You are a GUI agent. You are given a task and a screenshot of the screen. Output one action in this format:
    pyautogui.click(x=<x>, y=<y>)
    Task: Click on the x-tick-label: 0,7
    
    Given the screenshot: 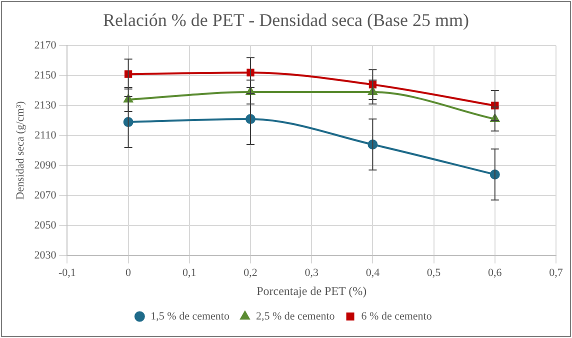 What is the action you would take?
    pyautogui.click(x=556, y=272)
    